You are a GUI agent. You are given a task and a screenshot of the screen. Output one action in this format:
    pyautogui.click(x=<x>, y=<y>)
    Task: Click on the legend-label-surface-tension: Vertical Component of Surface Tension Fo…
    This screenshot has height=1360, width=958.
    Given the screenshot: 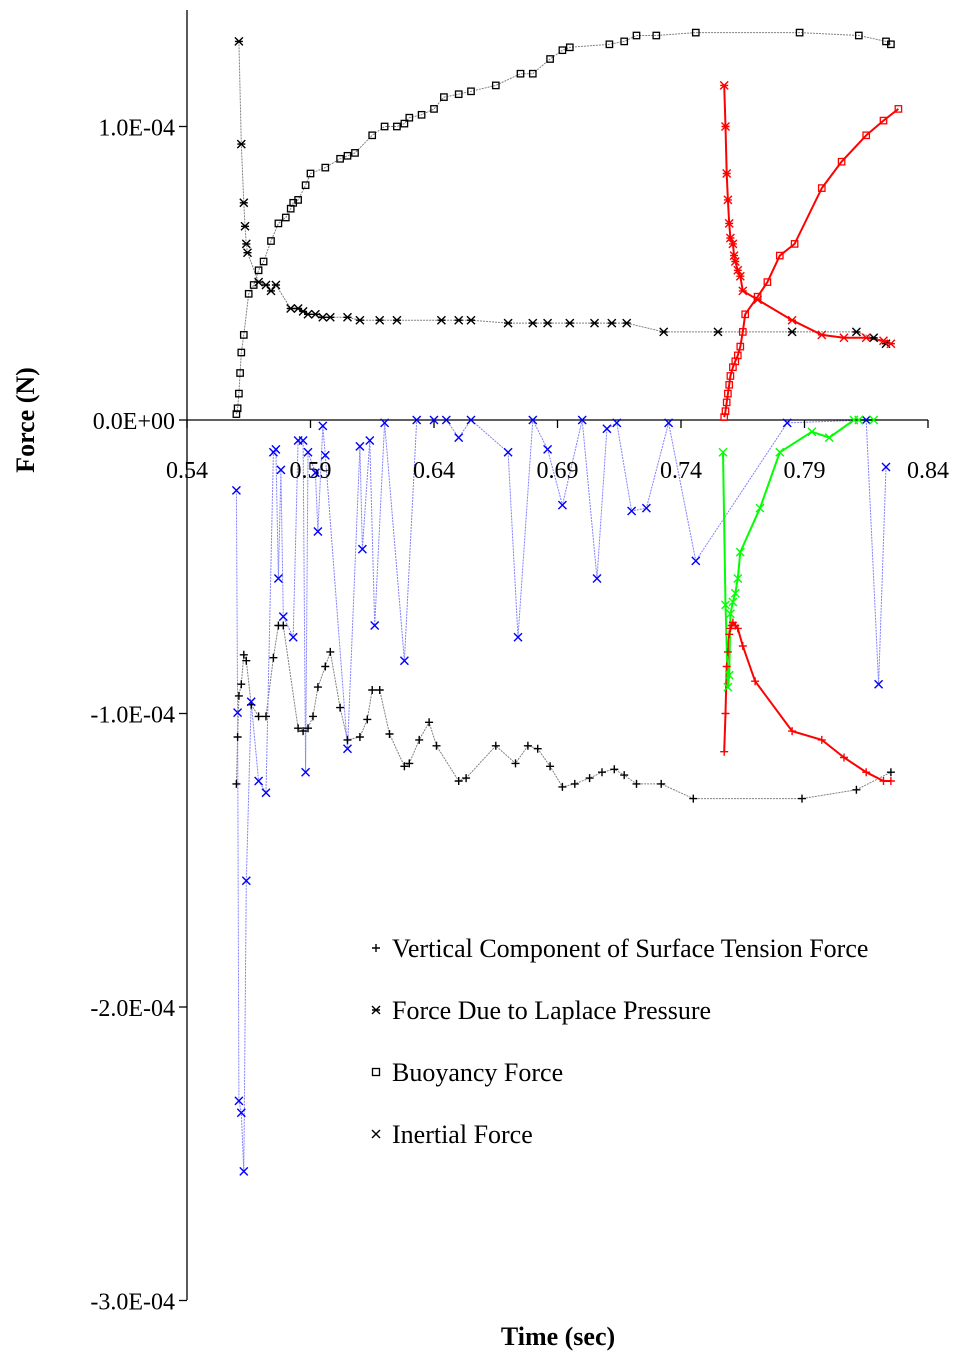 What is the action you would take?
    pyautogui.click(x=630, y=948)
    